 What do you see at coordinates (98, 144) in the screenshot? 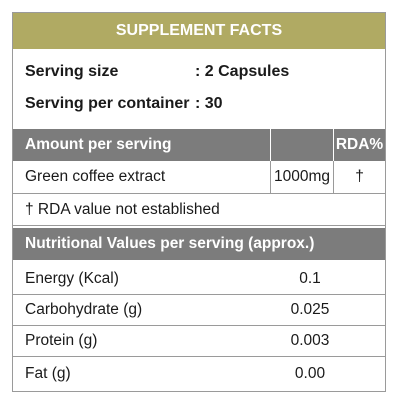
I see `amount-header-label: Amount per serving` at bounding box center [98, 144].